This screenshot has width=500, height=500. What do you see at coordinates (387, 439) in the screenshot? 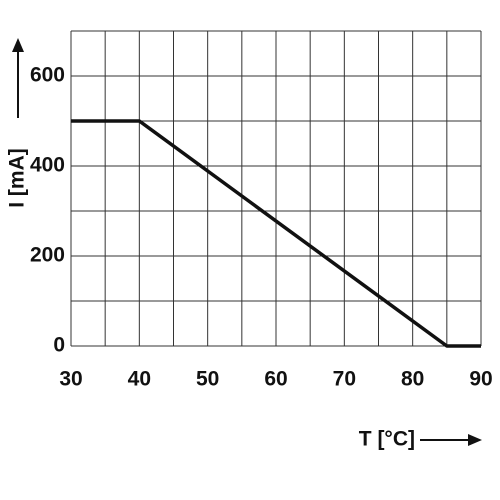
I see `x-axis-label: T [°C]` at bounding box center [387, 439].